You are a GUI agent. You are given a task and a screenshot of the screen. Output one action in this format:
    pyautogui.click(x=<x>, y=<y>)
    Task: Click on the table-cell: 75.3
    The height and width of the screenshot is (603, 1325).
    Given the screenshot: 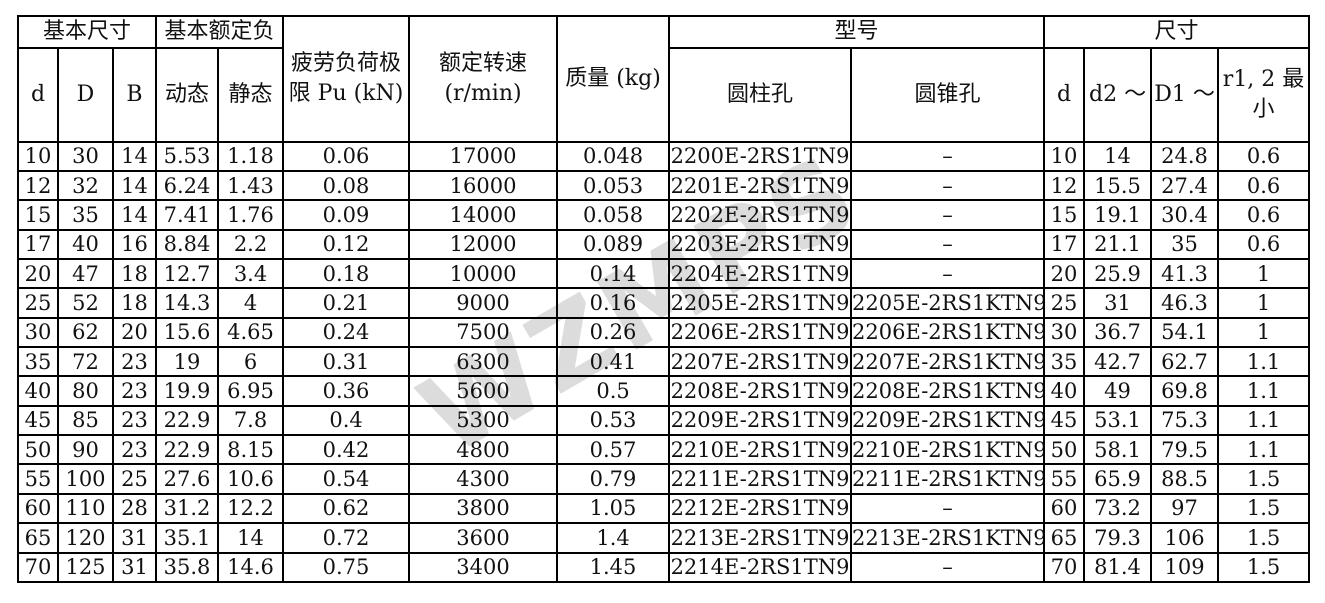 What is the action you would take?
    pyautogui.click(x=1185, y=420)
    